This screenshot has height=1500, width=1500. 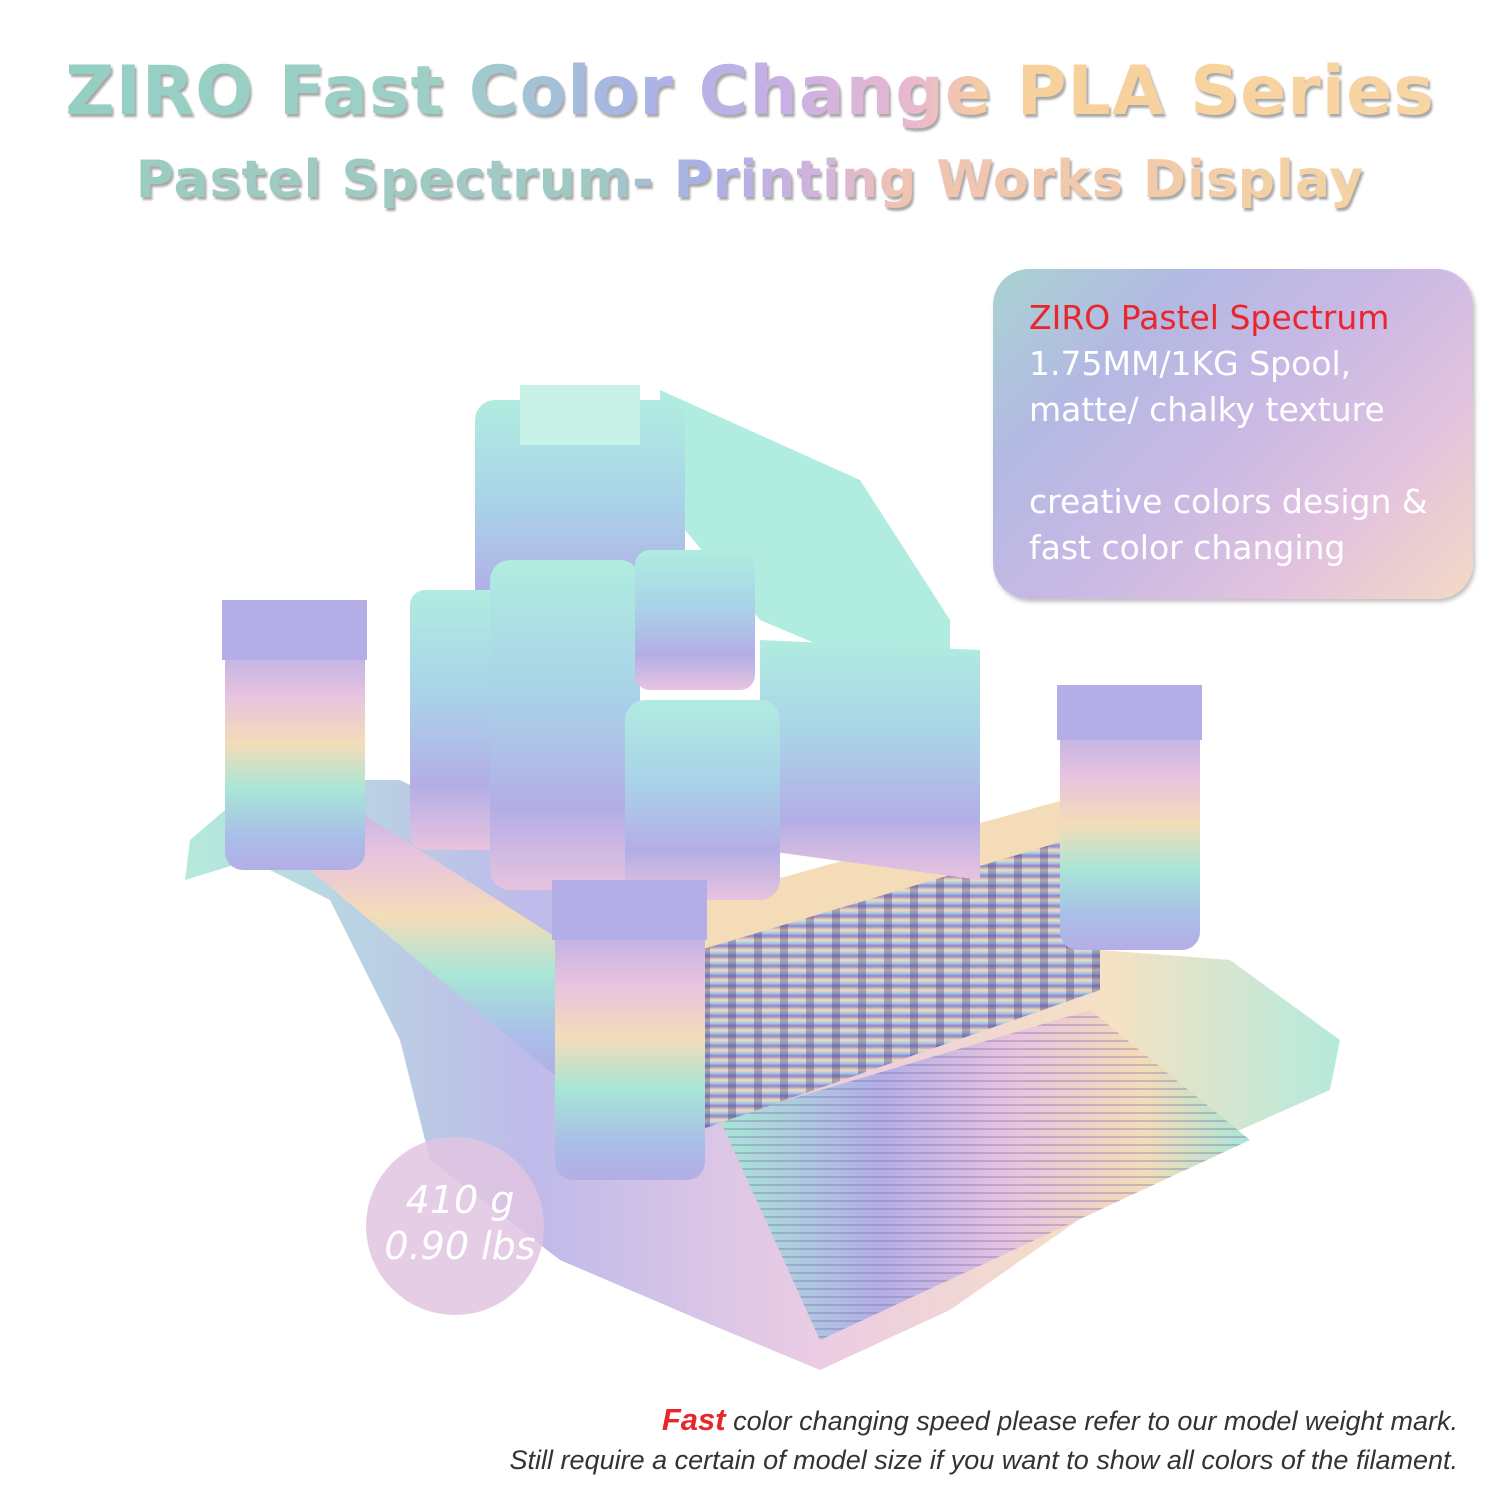 I want to click on page-title: ZIRO Fast Color Change PLA Series, so click(x=750, y=91).